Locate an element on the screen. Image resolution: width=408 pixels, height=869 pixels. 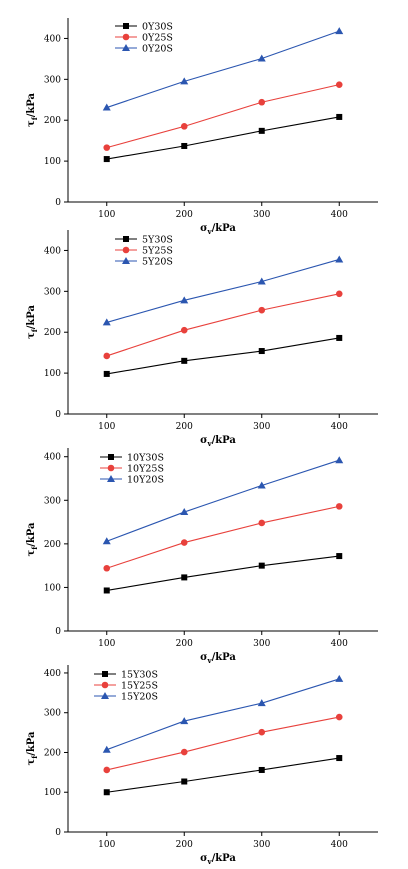
series-0Y30S is located at coordinates (223, 138).